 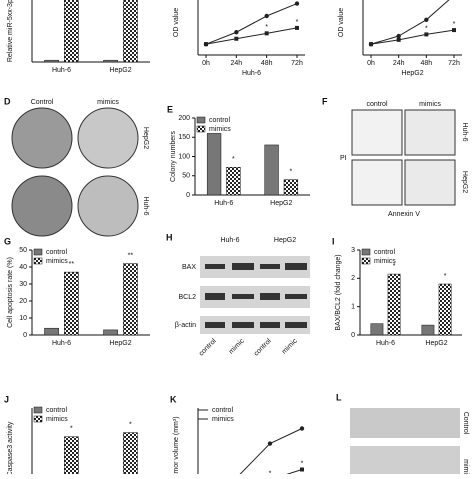 I want to click on y-tick-label: 150, so click(x=184, y=137).